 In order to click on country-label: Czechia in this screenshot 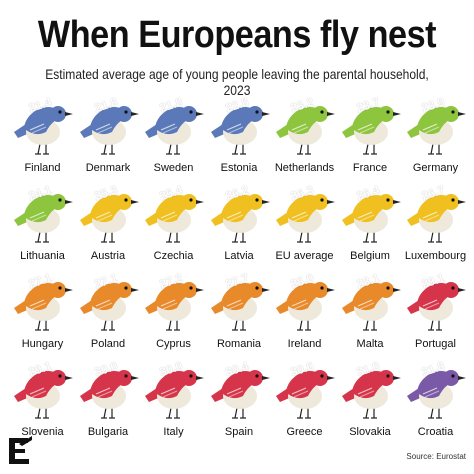, I will do `click(173, 256)`.